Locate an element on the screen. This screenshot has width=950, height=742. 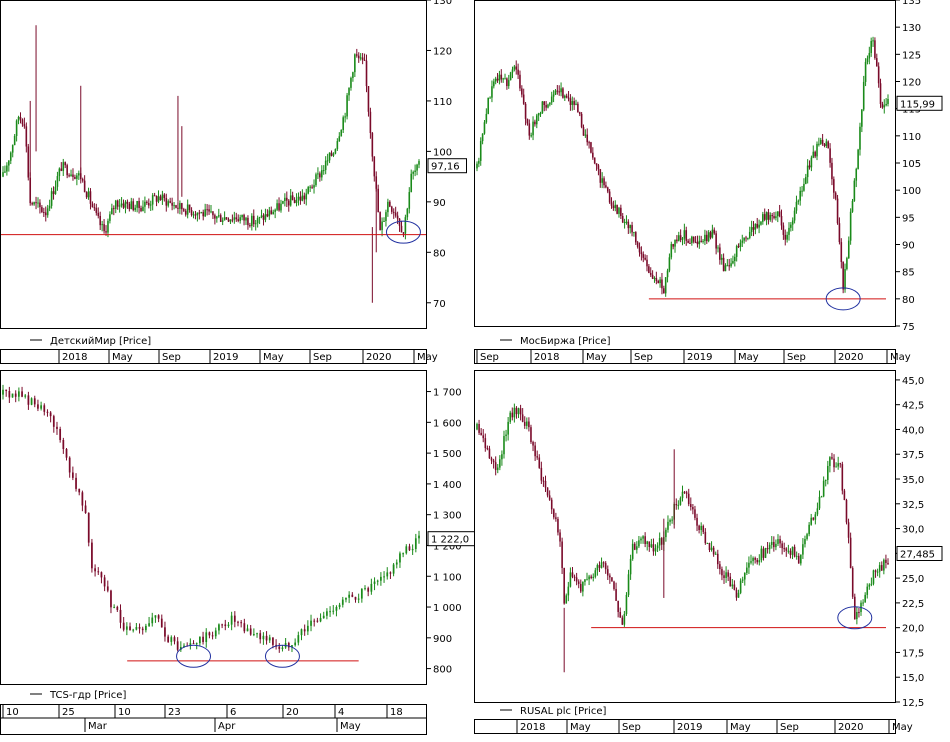
highlight-circle is located at coordinates (855, 618).